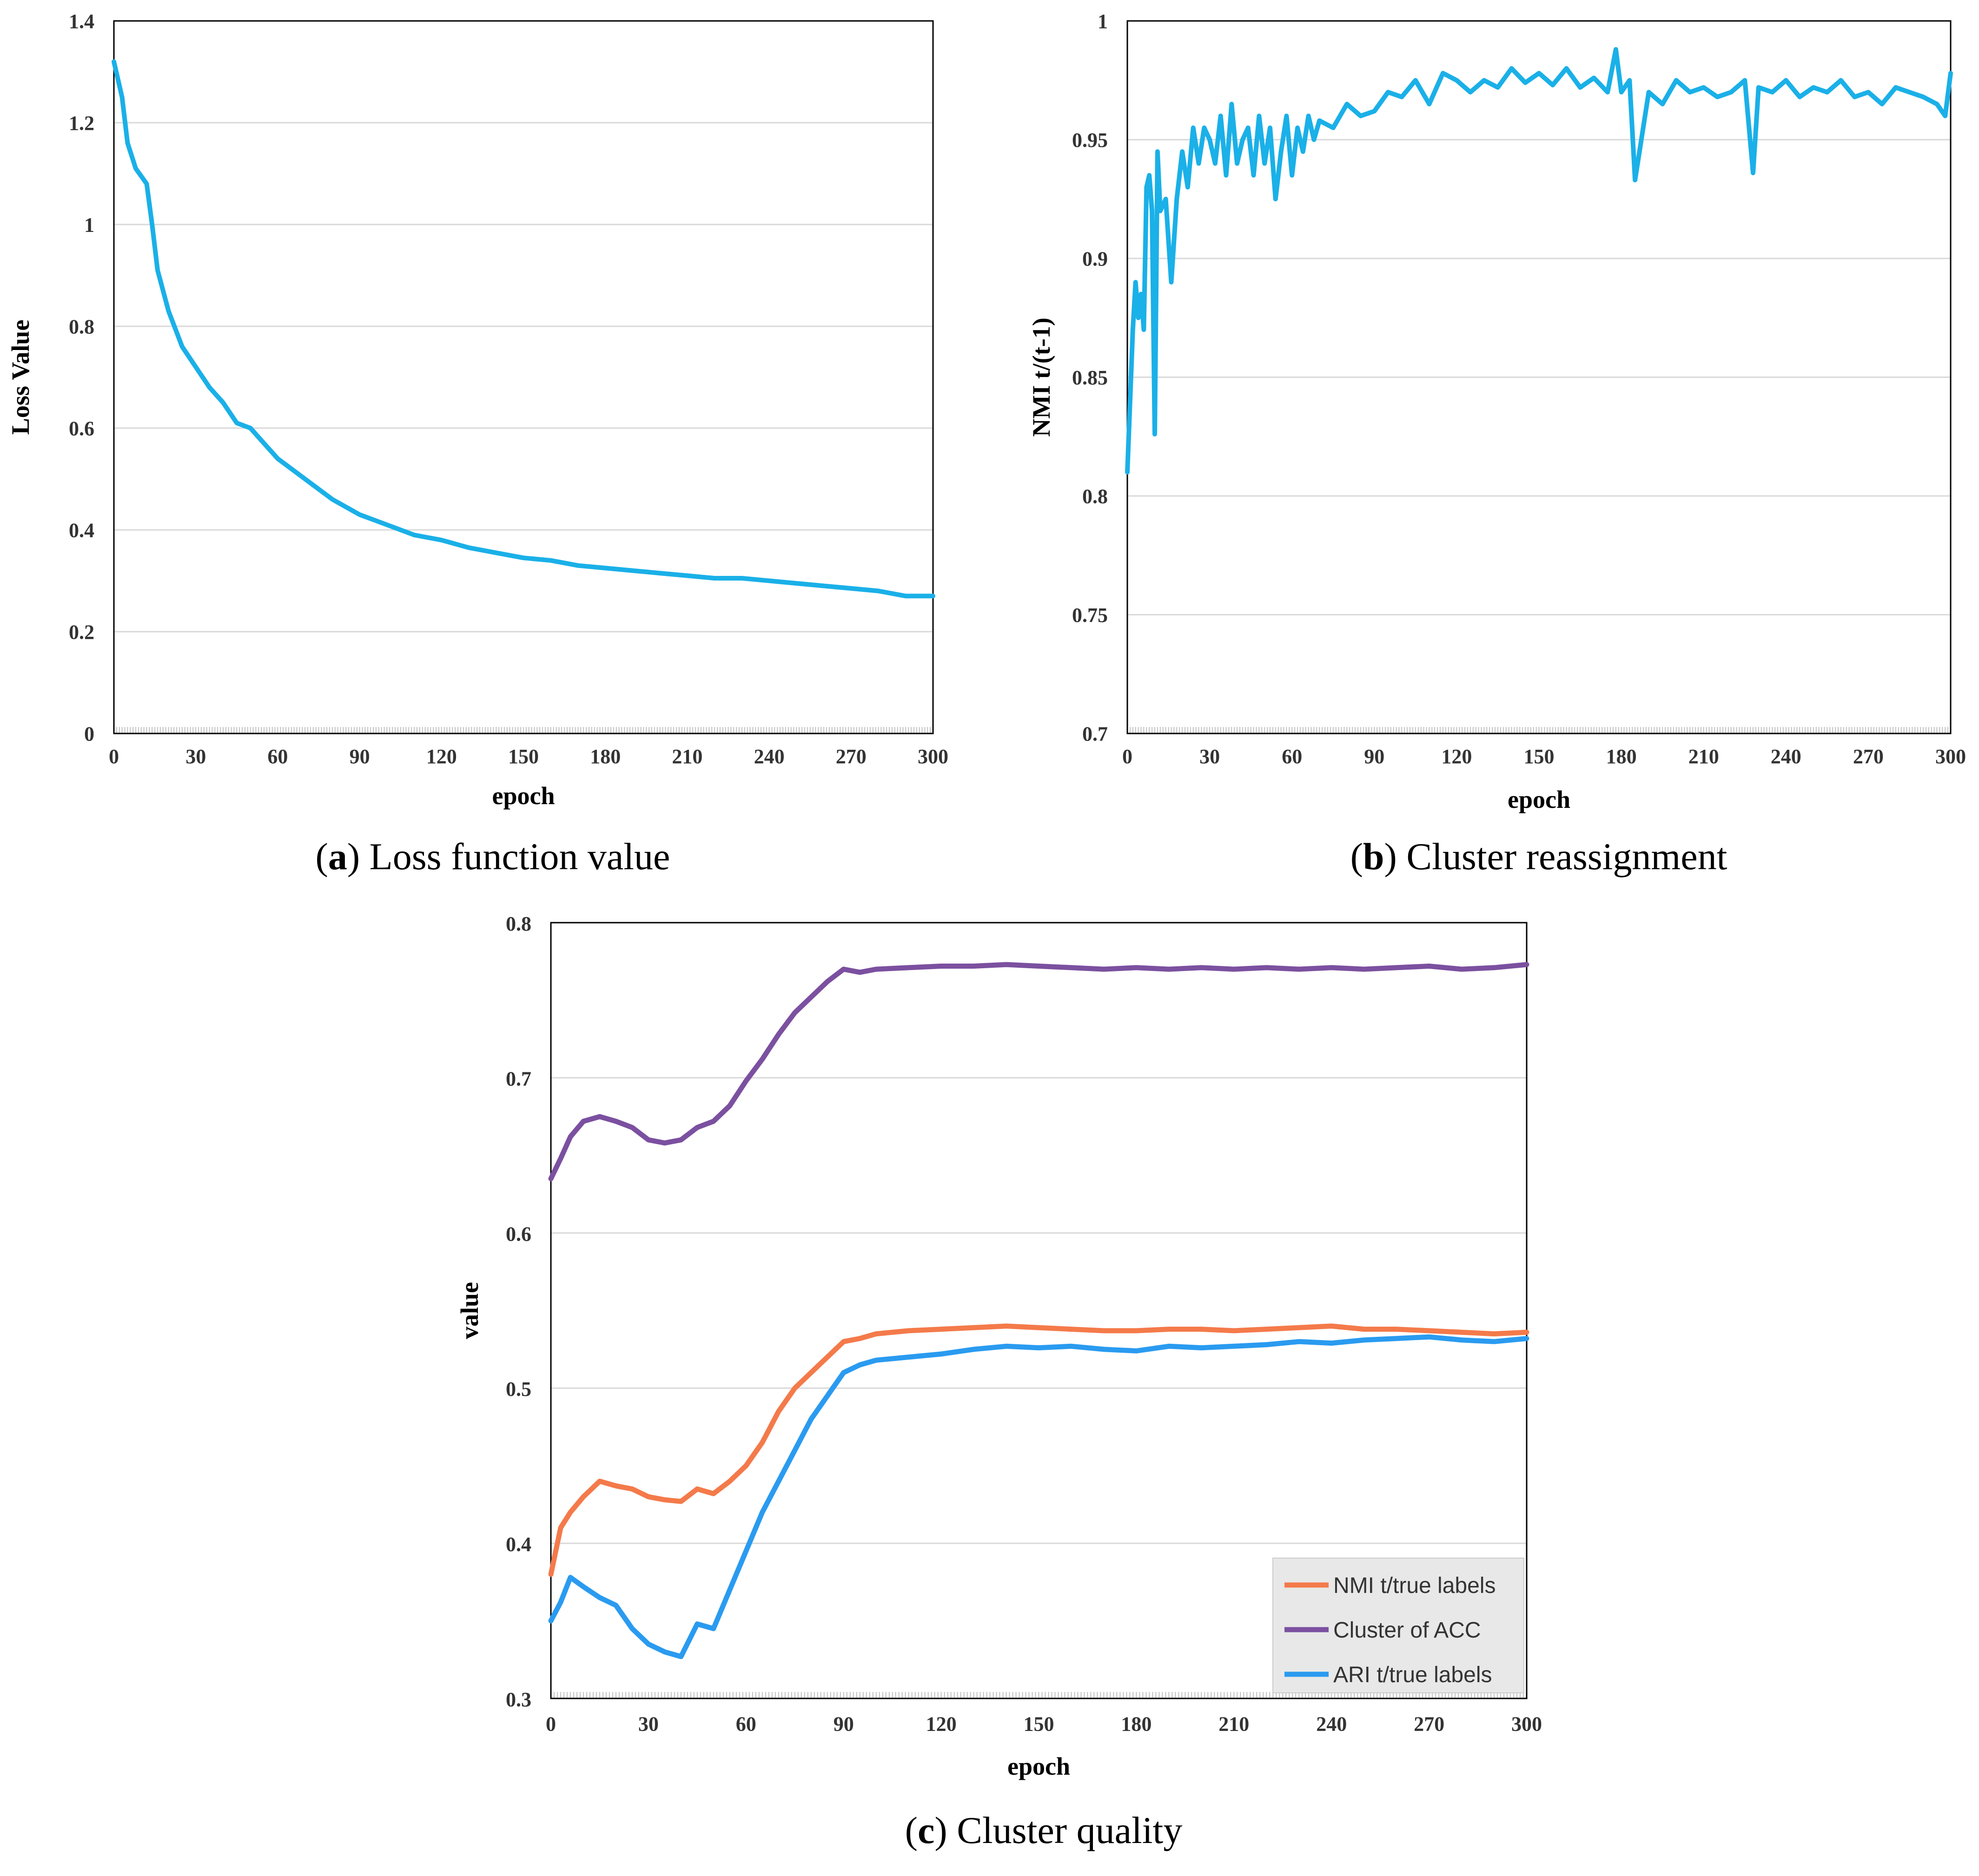 The image size is (1979, 1876). What do you see at coordinates (941, 1725) in the screenshot?
I see `x-tick-label-c-4: 120` at bounding box center [941, 1725].